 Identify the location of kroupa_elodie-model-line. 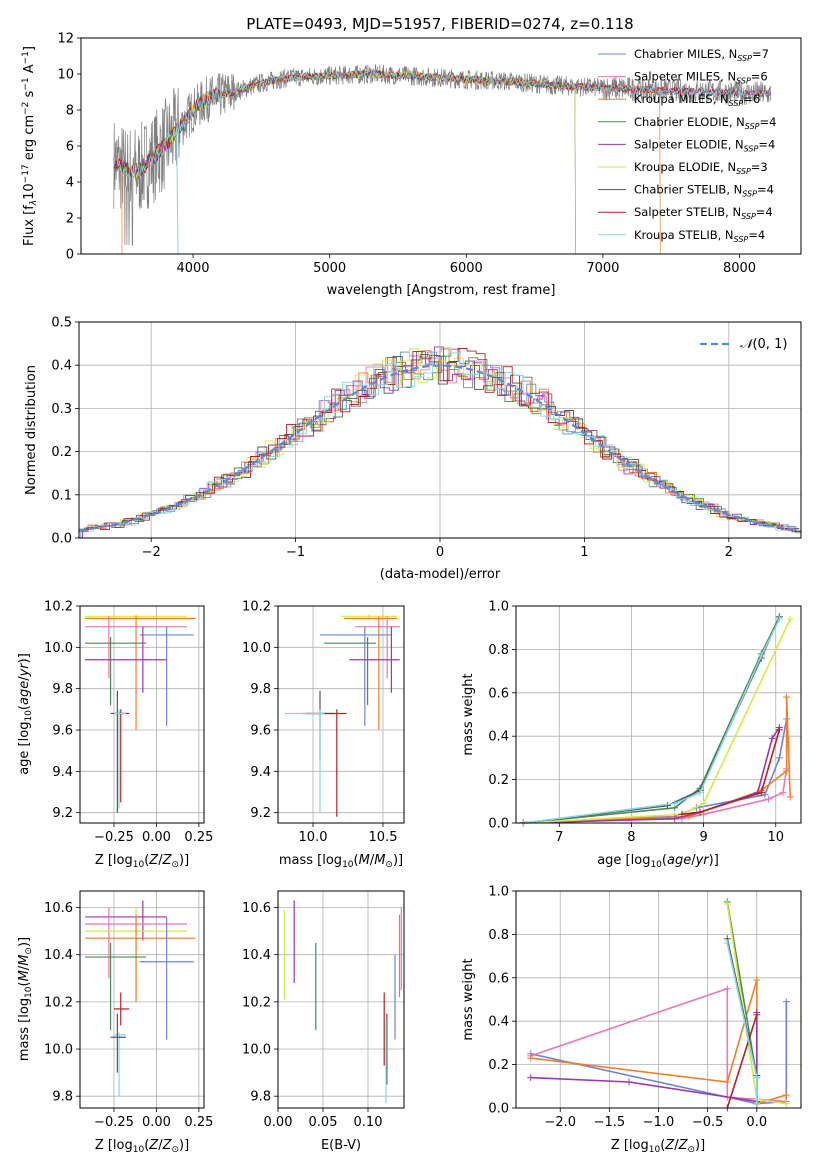
(344, 162).